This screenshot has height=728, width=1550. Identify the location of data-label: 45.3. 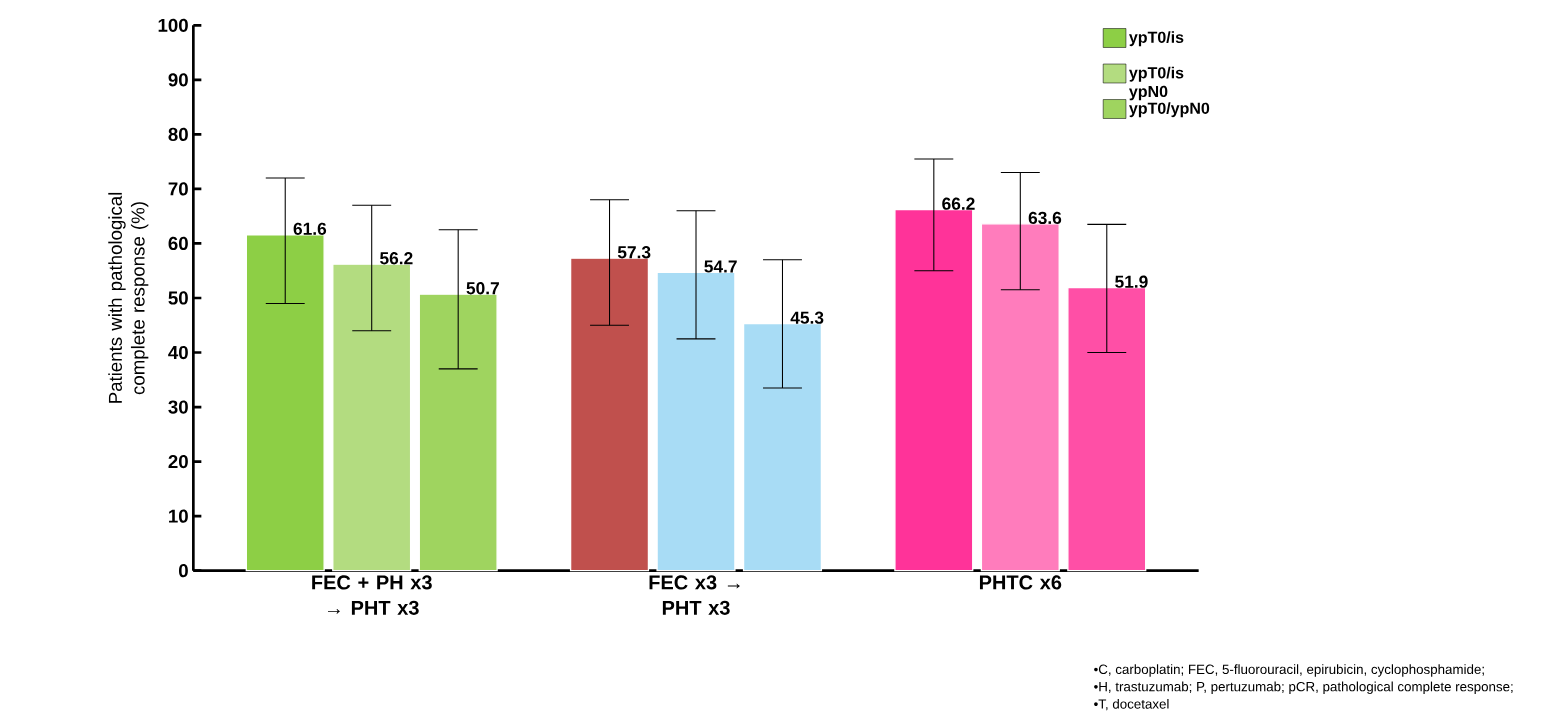
(807, 317).